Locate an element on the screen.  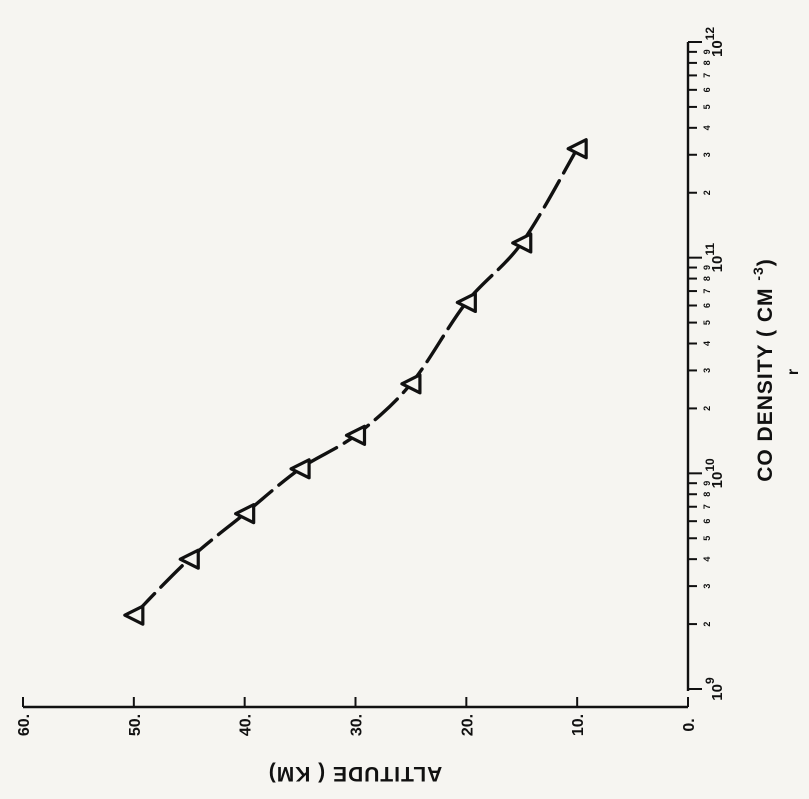
density-major-label: 1011 is located at coordinates (714, 258).